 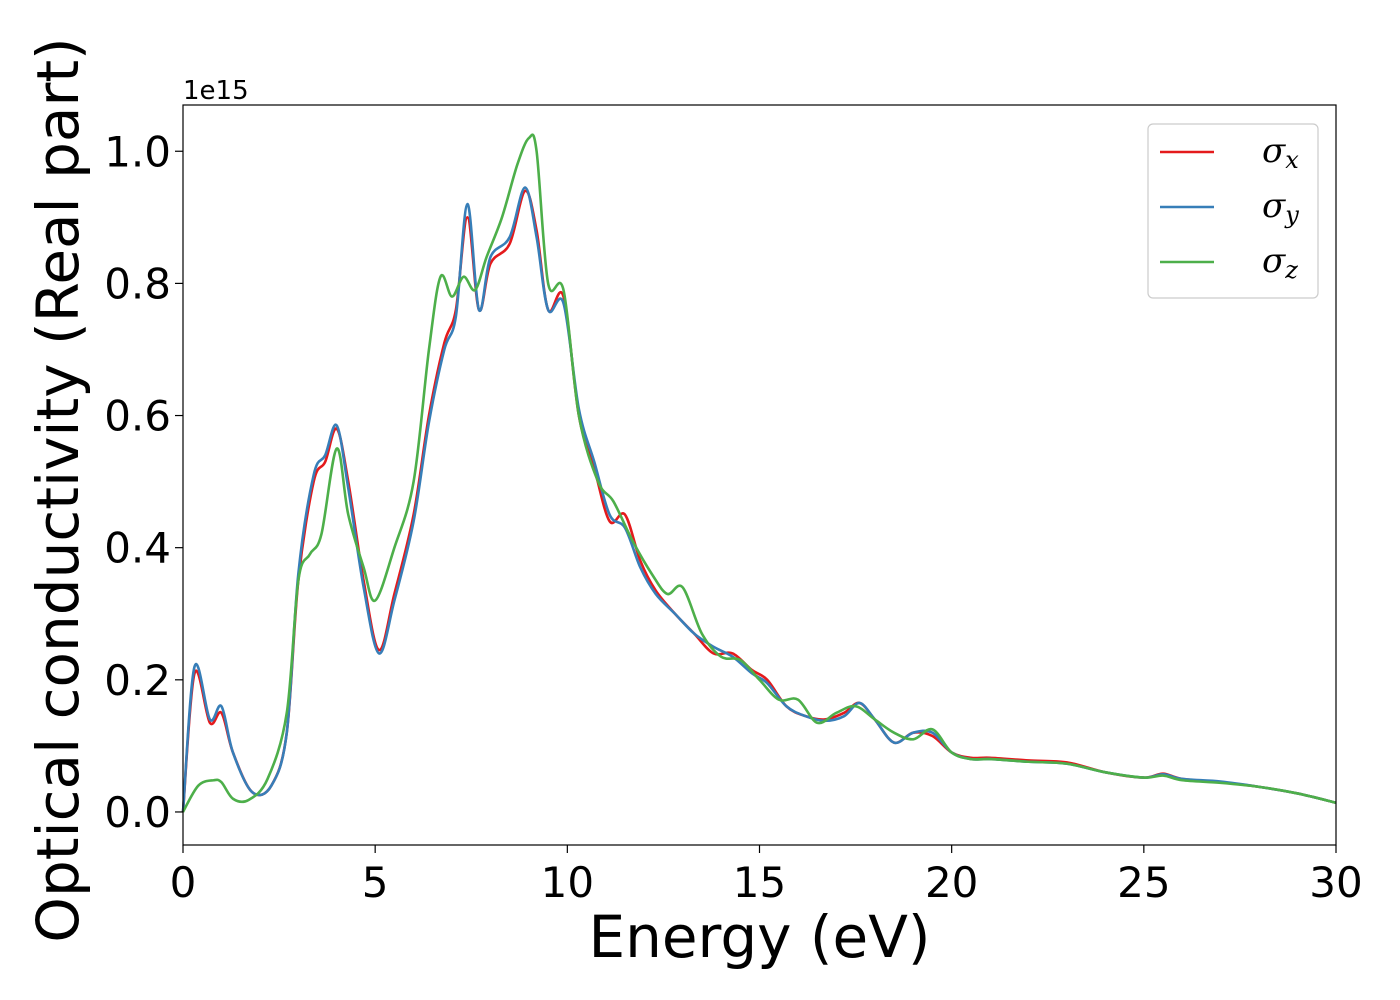 What do you see at coordinates (137, 283) in the screenshot?
I see `y-tick-label: 0.8` at bounding box center [137, 283].